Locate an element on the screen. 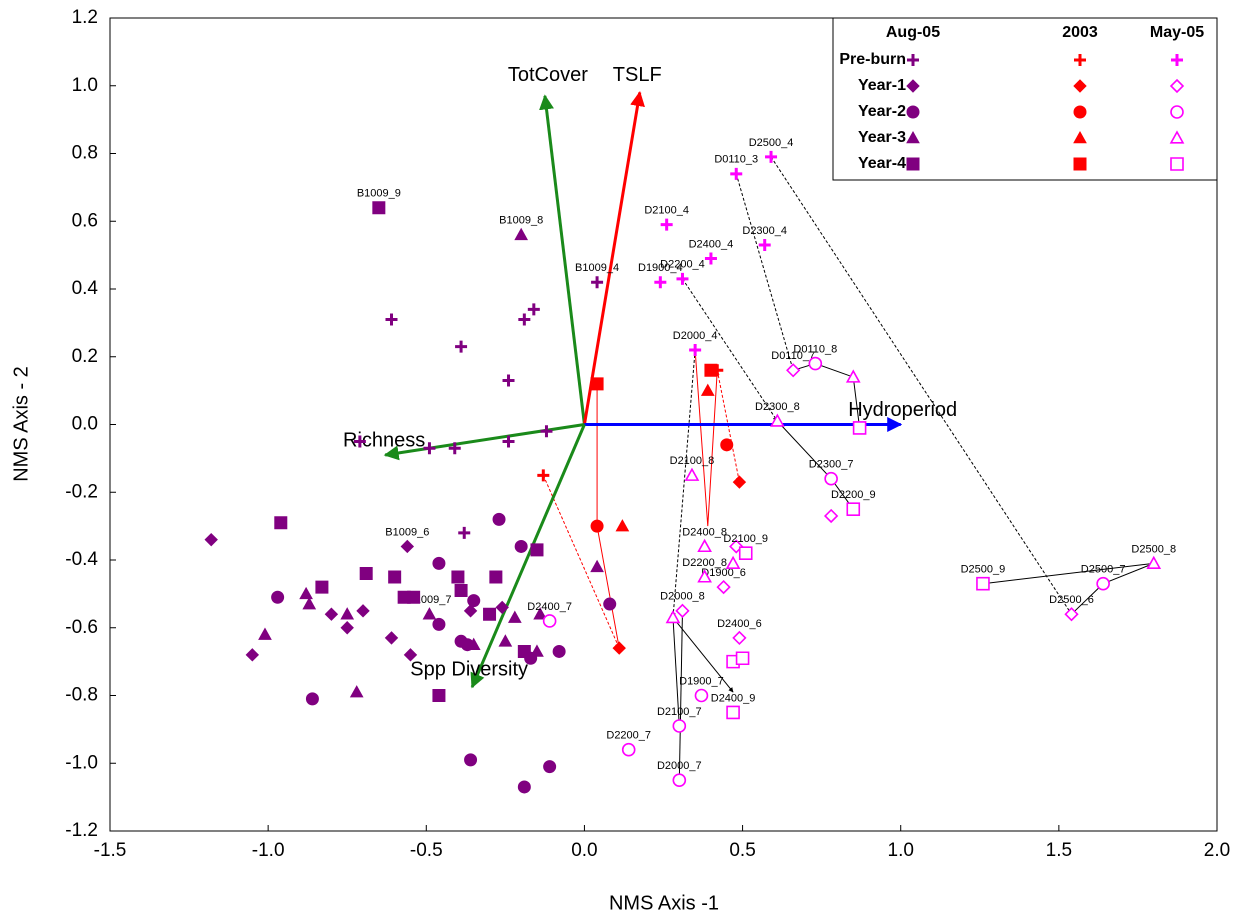 The width and height of the screenshot is (1247, 919). point-label: D2300_4 is located at coordinates (764, 231).